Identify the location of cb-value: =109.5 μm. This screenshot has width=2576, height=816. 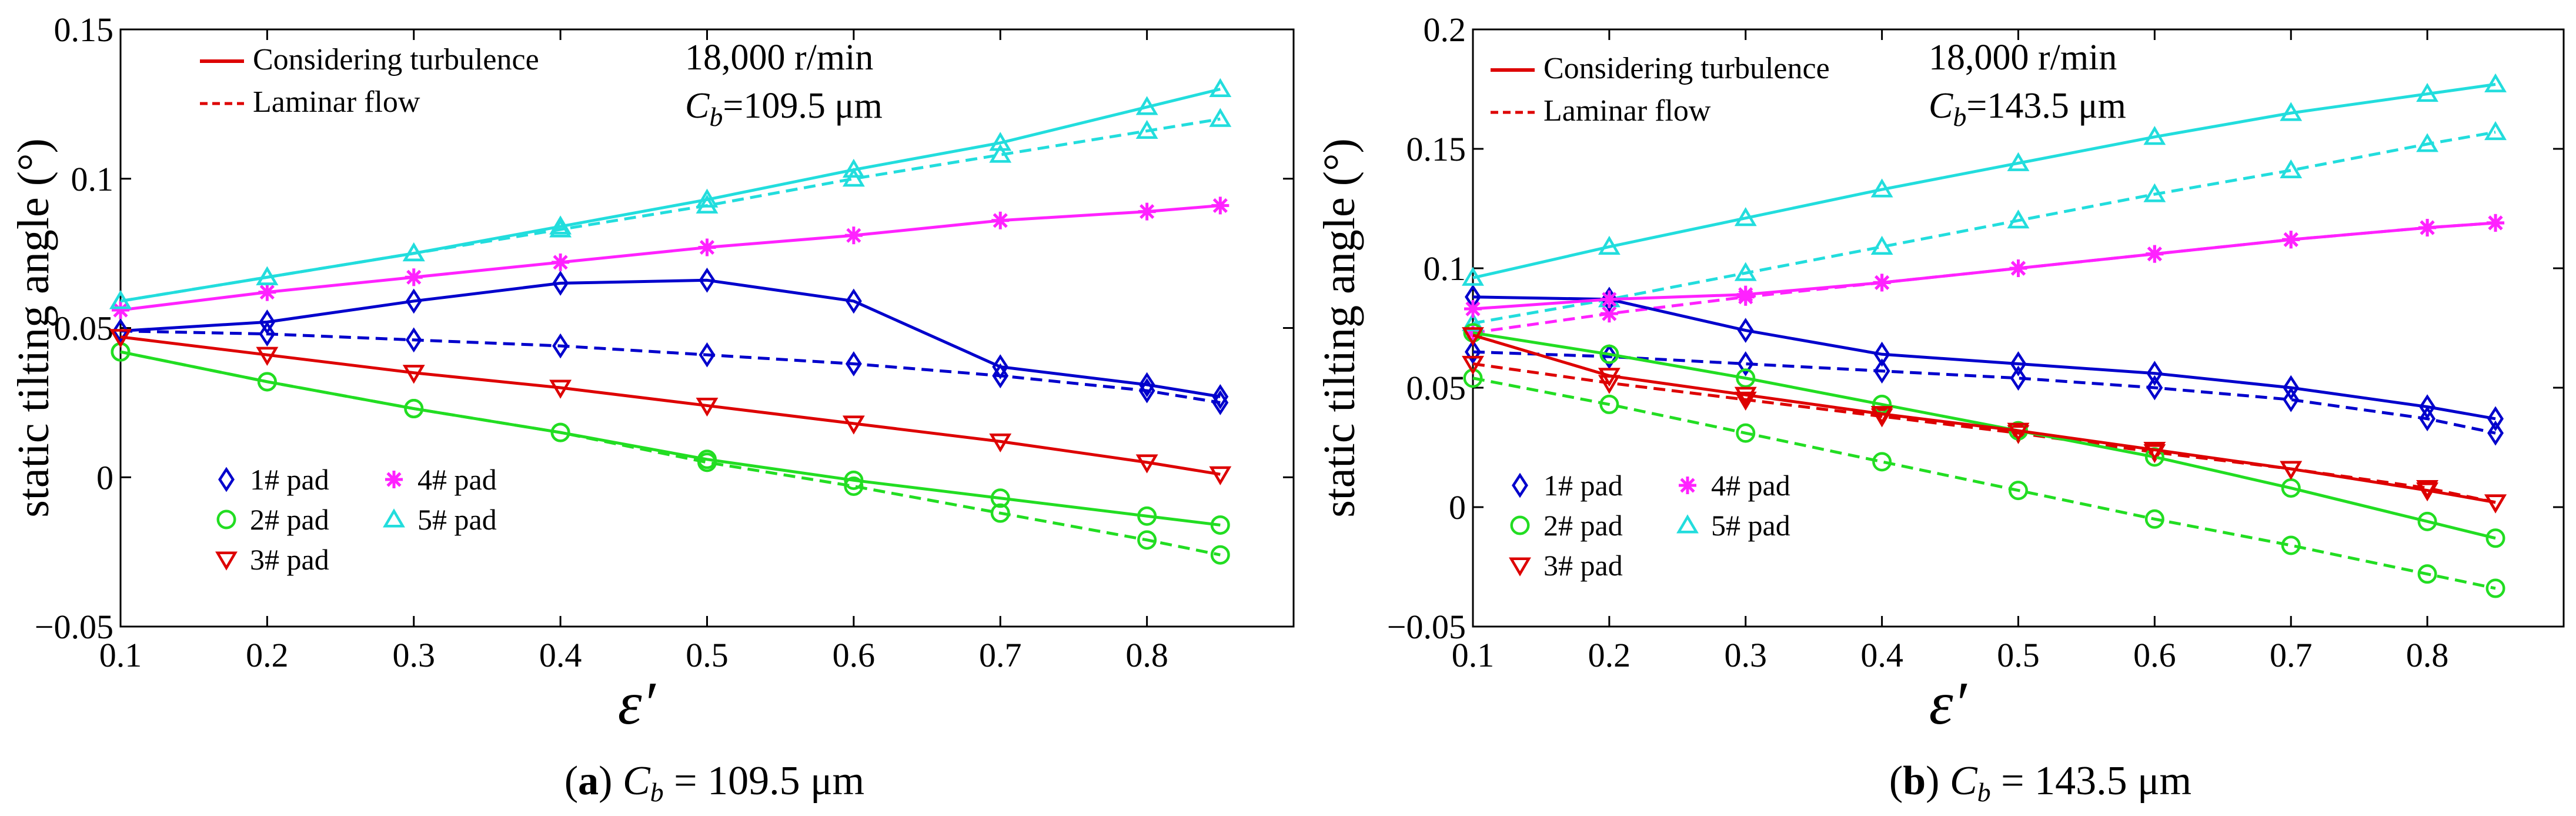
(802, 106).